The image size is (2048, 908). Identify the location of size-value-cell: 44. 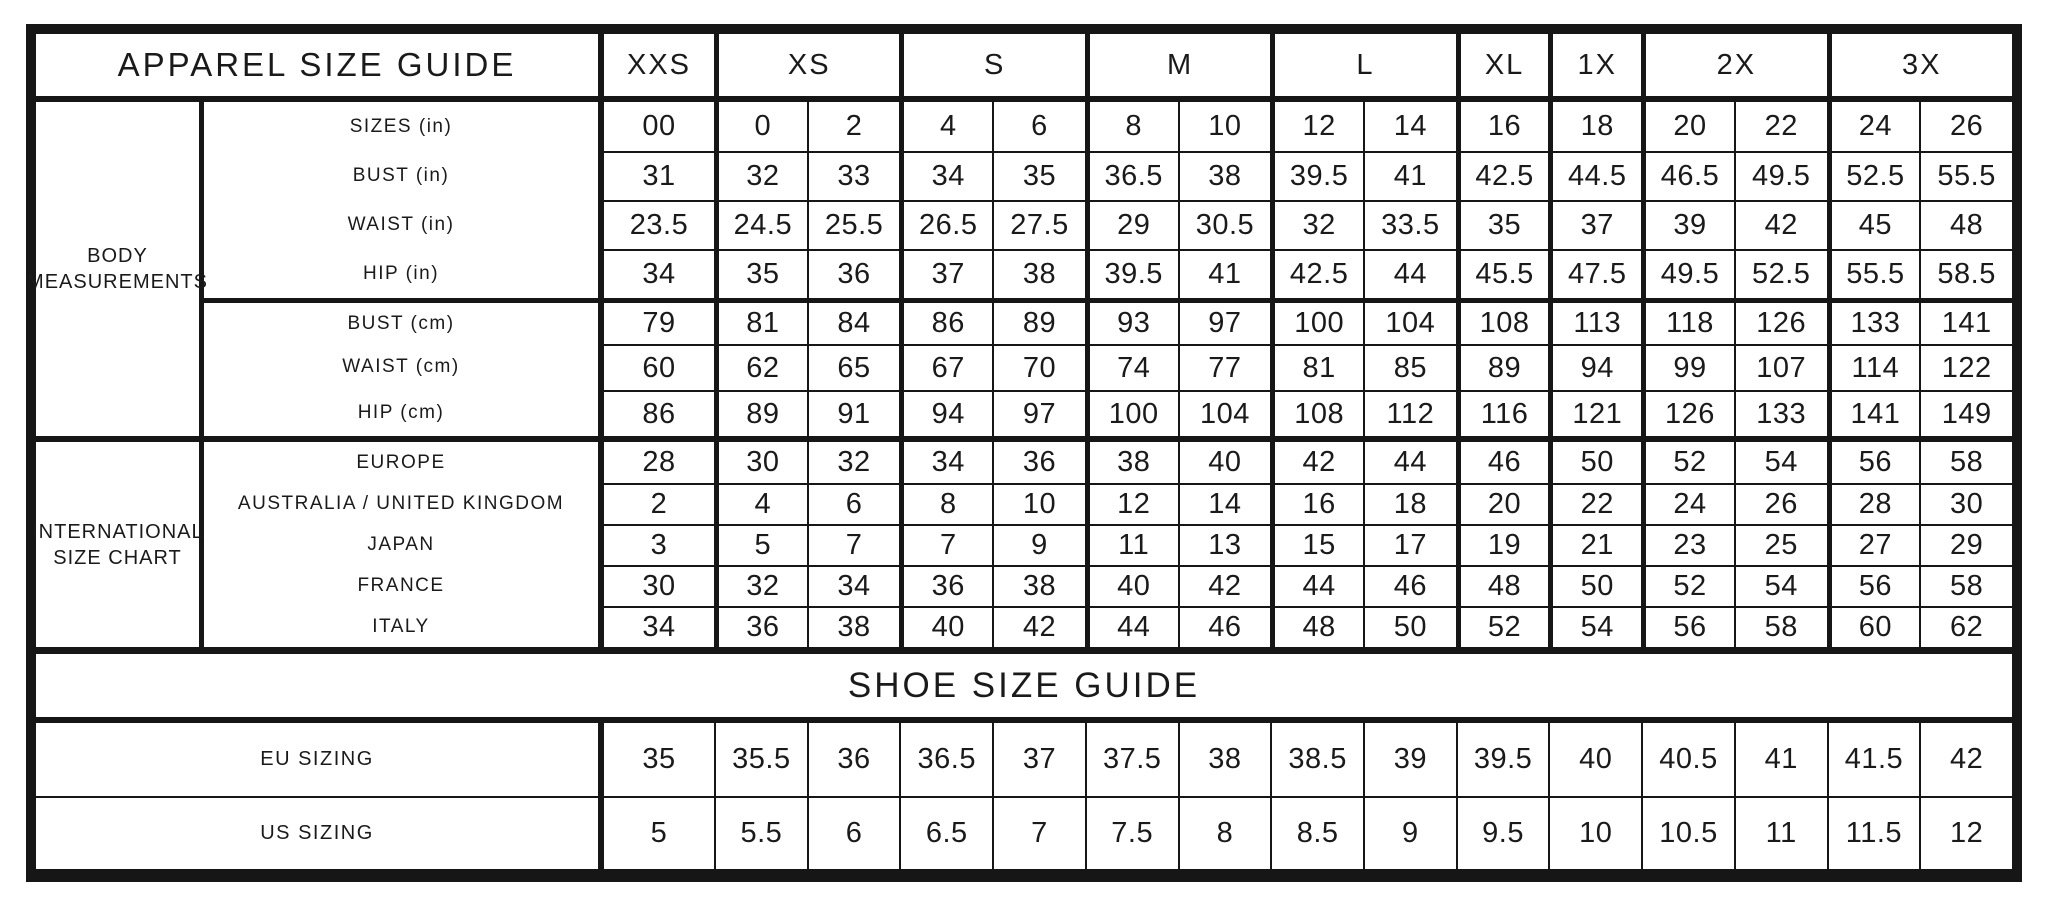
(1409, 462).